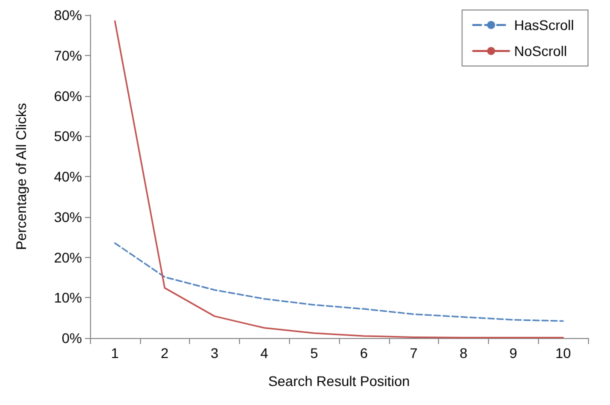  Describe the element at coordinates (68, 176) in the screenshot. I see `y-tick-label: 40%` at that location.